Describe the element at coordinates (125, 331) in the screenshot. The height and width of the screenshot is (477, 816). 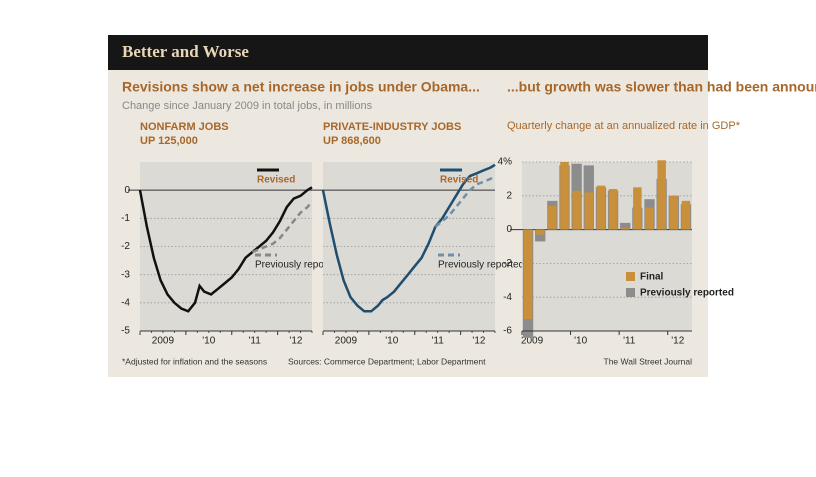
I see `y-tick-label: -5` at that location.